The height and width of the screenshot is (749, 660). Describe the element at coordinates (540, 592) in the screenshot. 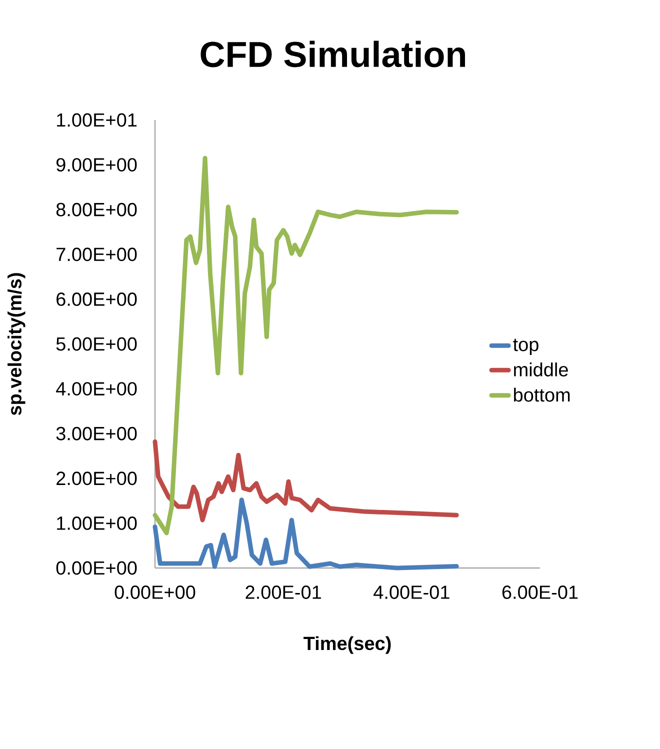

I see `x-tick-label: 6.00E-01` at that location.